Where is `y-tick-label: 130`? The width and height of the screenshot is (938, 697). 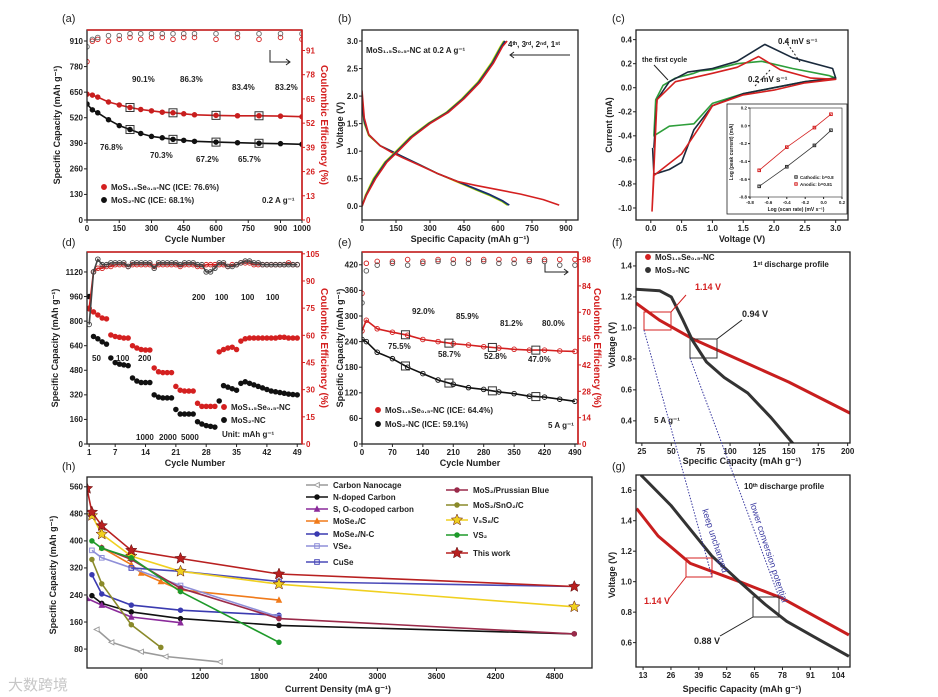 y-tick-label: 130 is located at coordinates (77, 194).